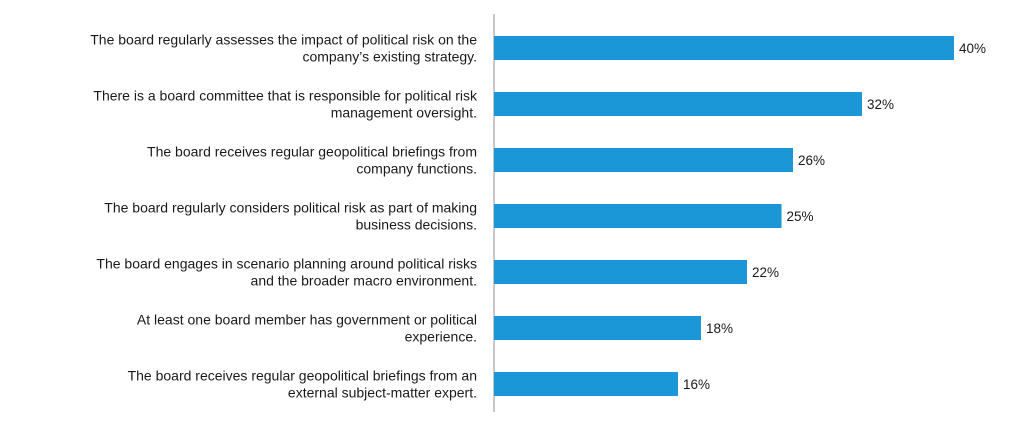  Describe the element at coordinates (382, 393) in the screenshot. I see `category-label-line: external subject-matter expert.` at that location.